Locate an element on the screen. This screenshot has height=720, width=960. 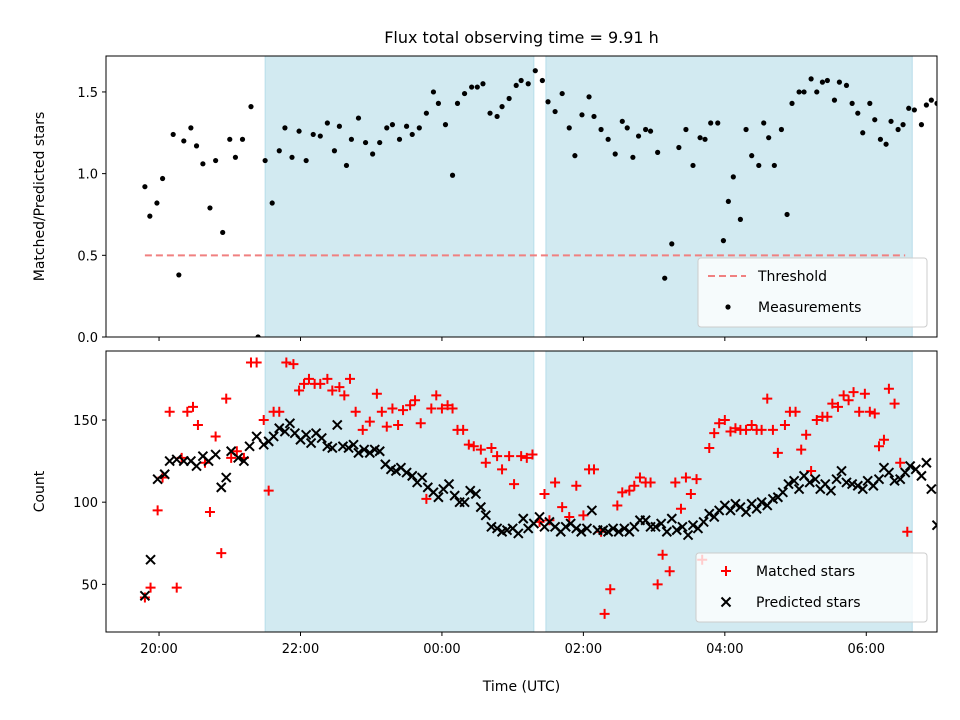
legend-measurements-swatch is located at coordinates (728, 307).